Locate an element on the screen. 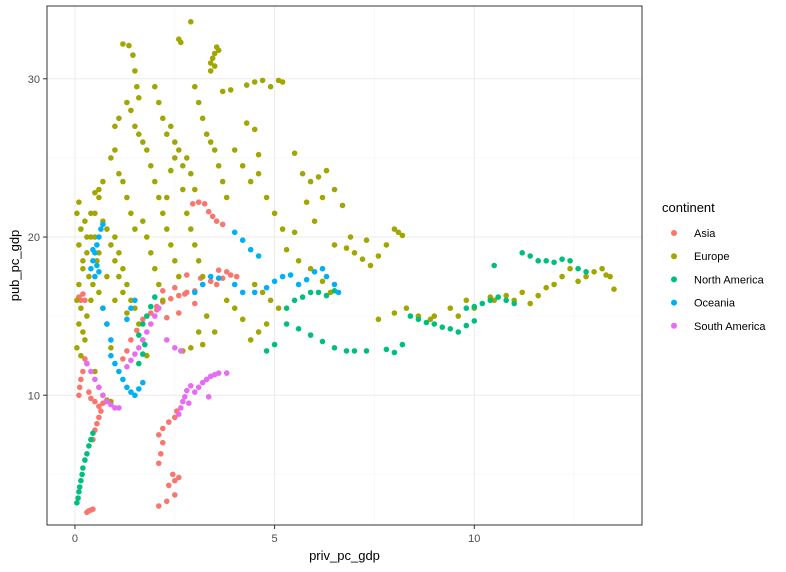 Image resolution: width=786 pixels, height=572 pixels. legend-title: continent is located at coordinates (688, 207).